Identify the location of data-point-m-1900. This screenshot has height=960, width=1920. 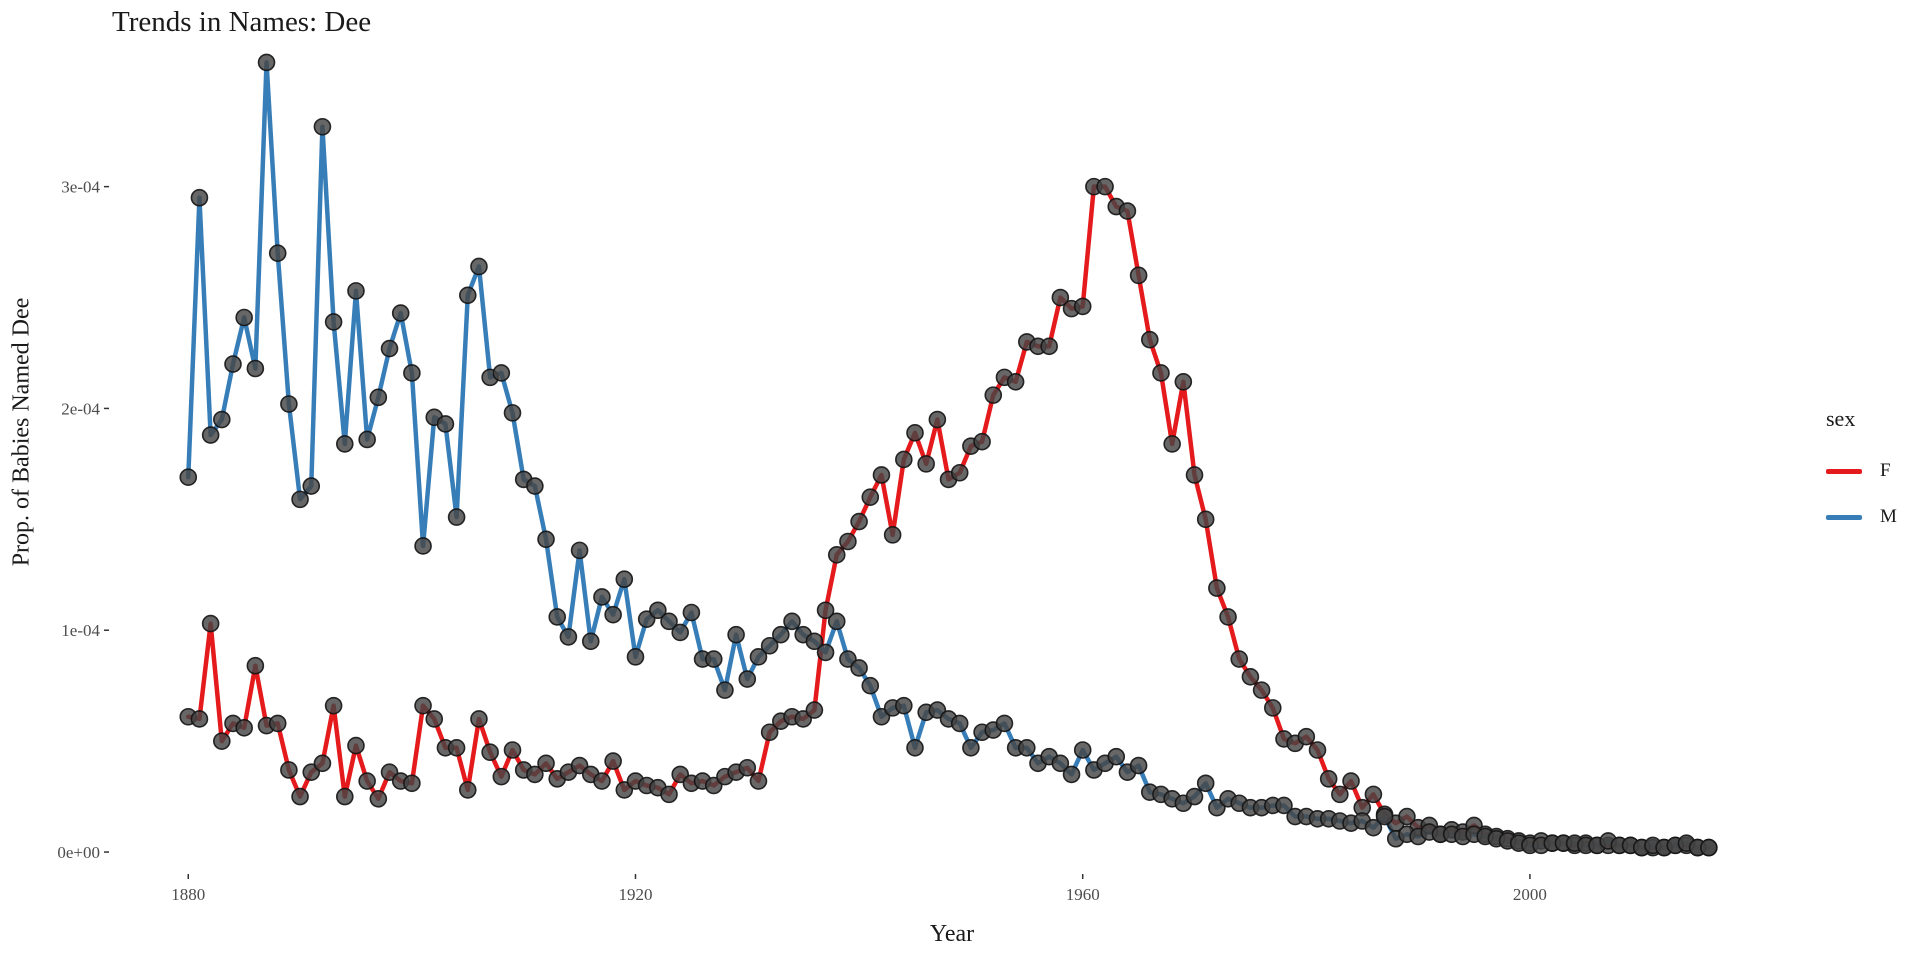
(412, 373).